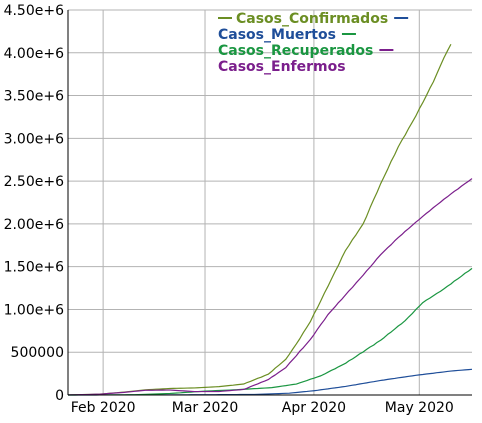  What do you see at coordinates (34, 11) in the screenshot?
I see `y-tick-label: 4.50e+6` at bounding box center [34, 11].